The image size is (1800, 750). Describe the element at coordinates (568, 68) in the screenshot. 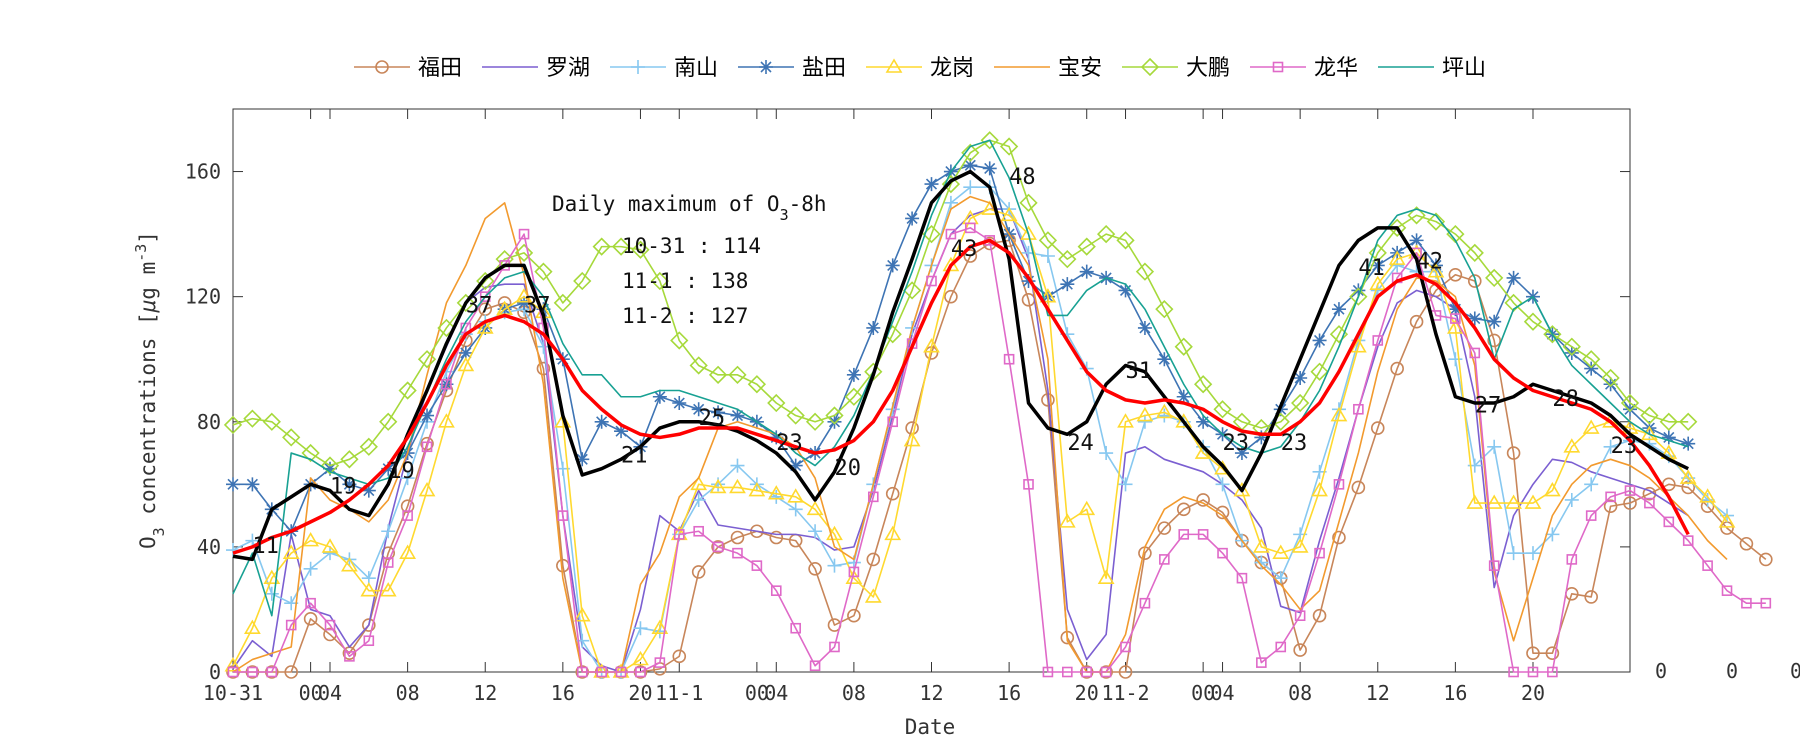

I see `legend-label: 罗湖` at that location.